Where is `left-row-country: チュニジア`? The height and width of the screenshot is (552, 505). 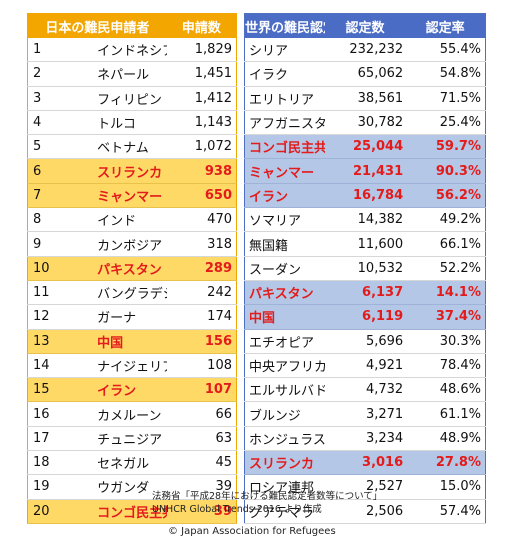 left-row-country: チュニジア is located at coordinates (132, 439).